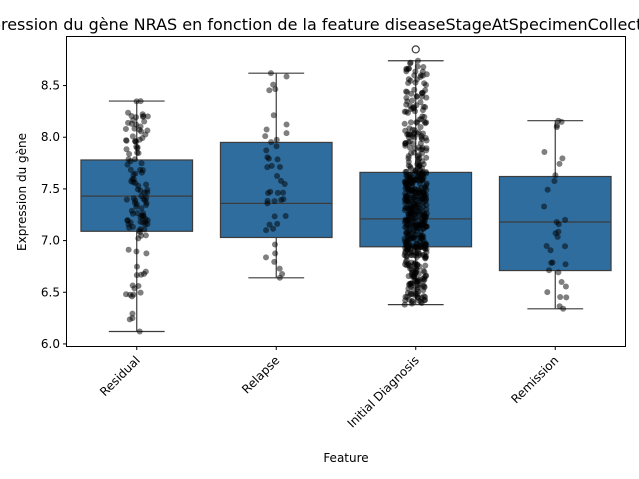 The width and height of the screenshot is (639, 479). I want to click on x-tick-label: Remission, so click(534, 379).